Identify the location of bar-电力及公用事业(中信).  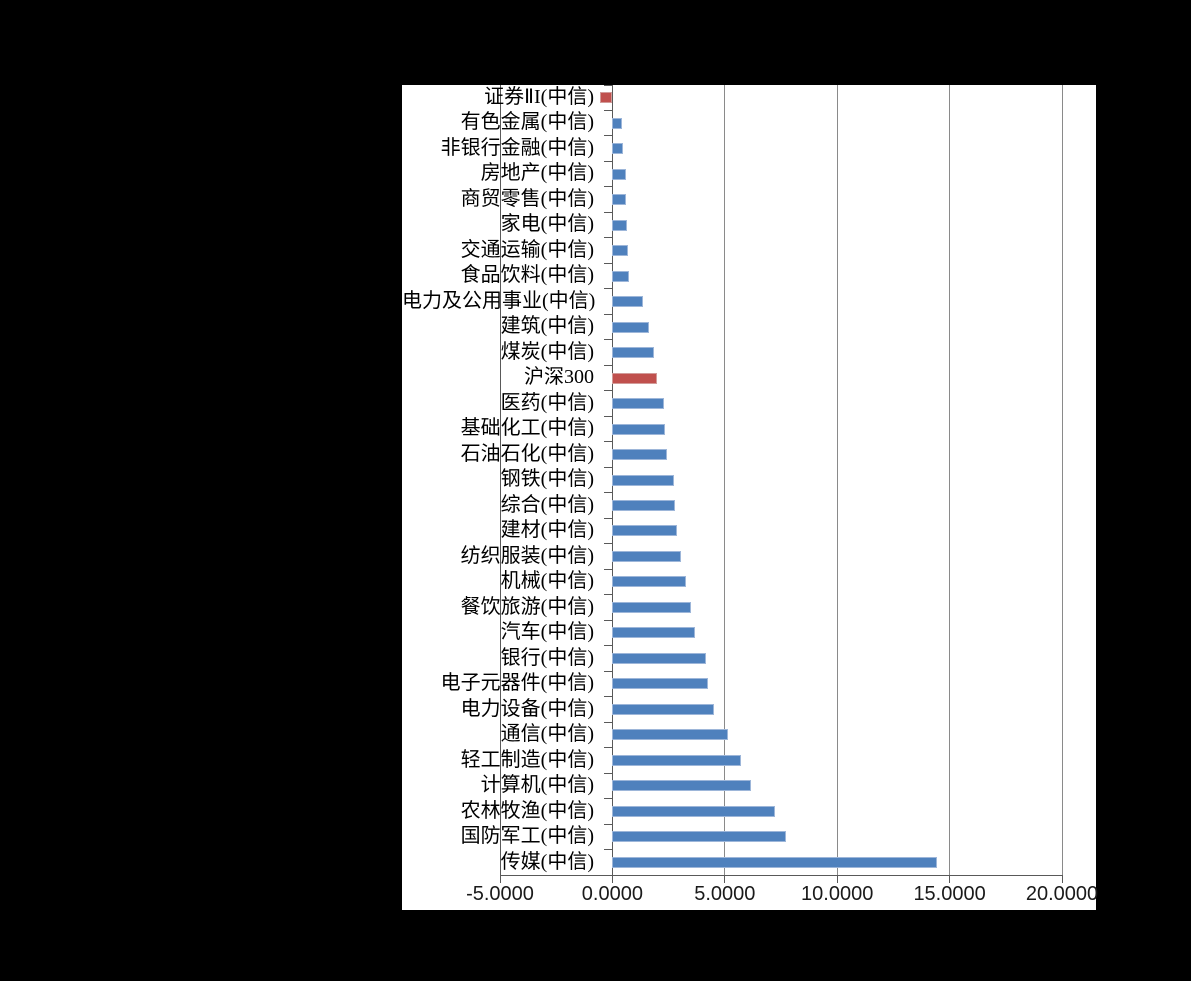
(628, 302).